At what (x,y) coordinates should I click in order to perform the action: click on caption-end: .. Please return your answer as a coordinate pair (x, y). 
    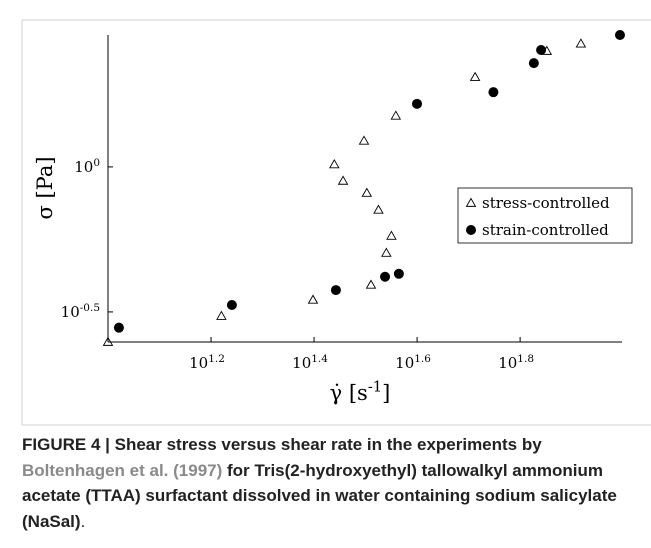
    Looking at the image, I should click on (83, 521).